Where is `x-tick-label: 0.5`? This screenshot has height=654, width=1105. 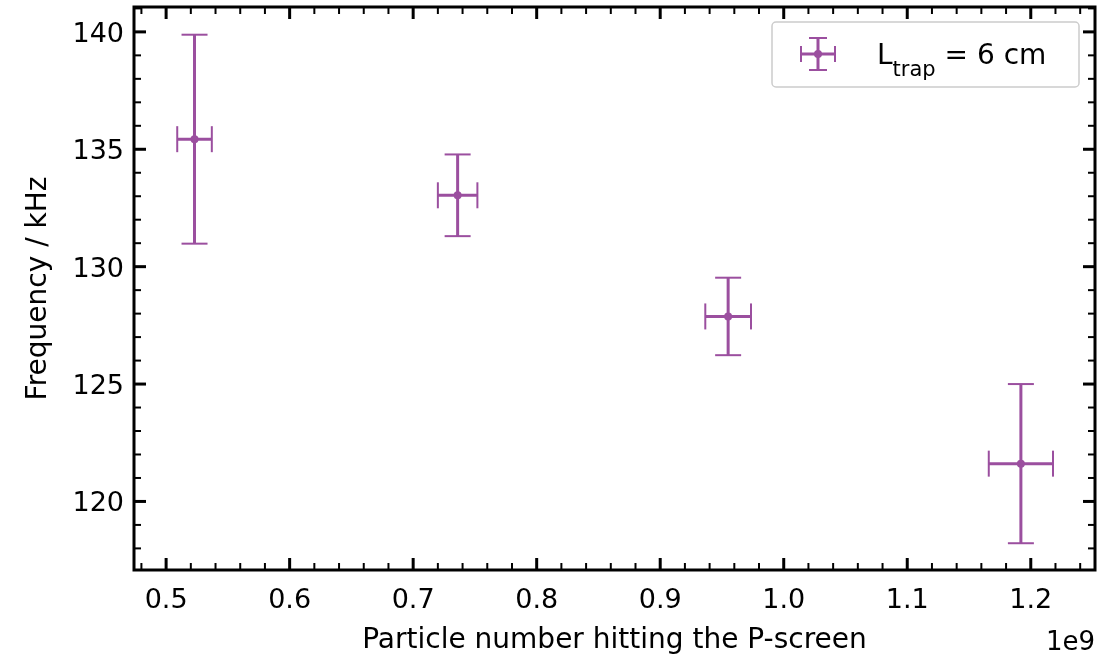 x-tick-label: 0.5 is located at coordinates (166, 598).